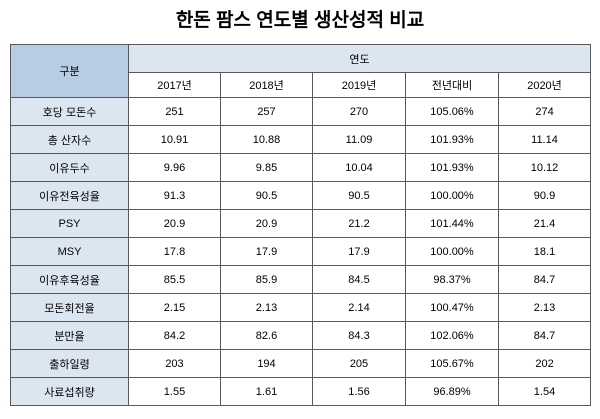 This screenshot has width=600, height=419. I want to click on table-row: 이유두수 9.96 9.85 10.04 101.93% 10.12, so click(301, 167).